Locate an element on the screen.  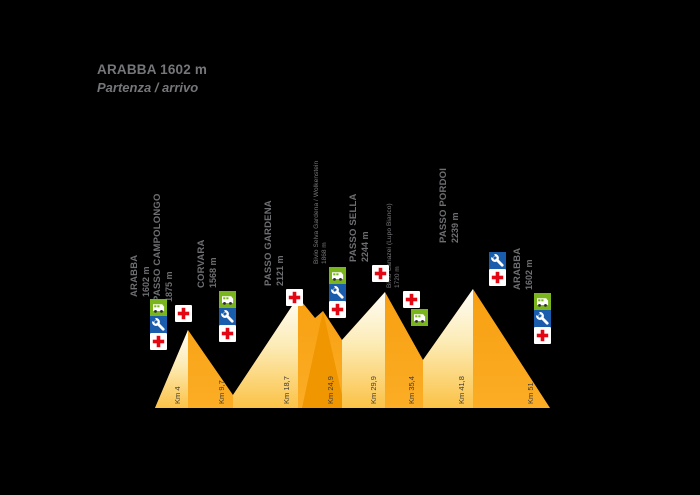
service-icons-bivio-canazei-shuttle is located at coordinates (419, 317).